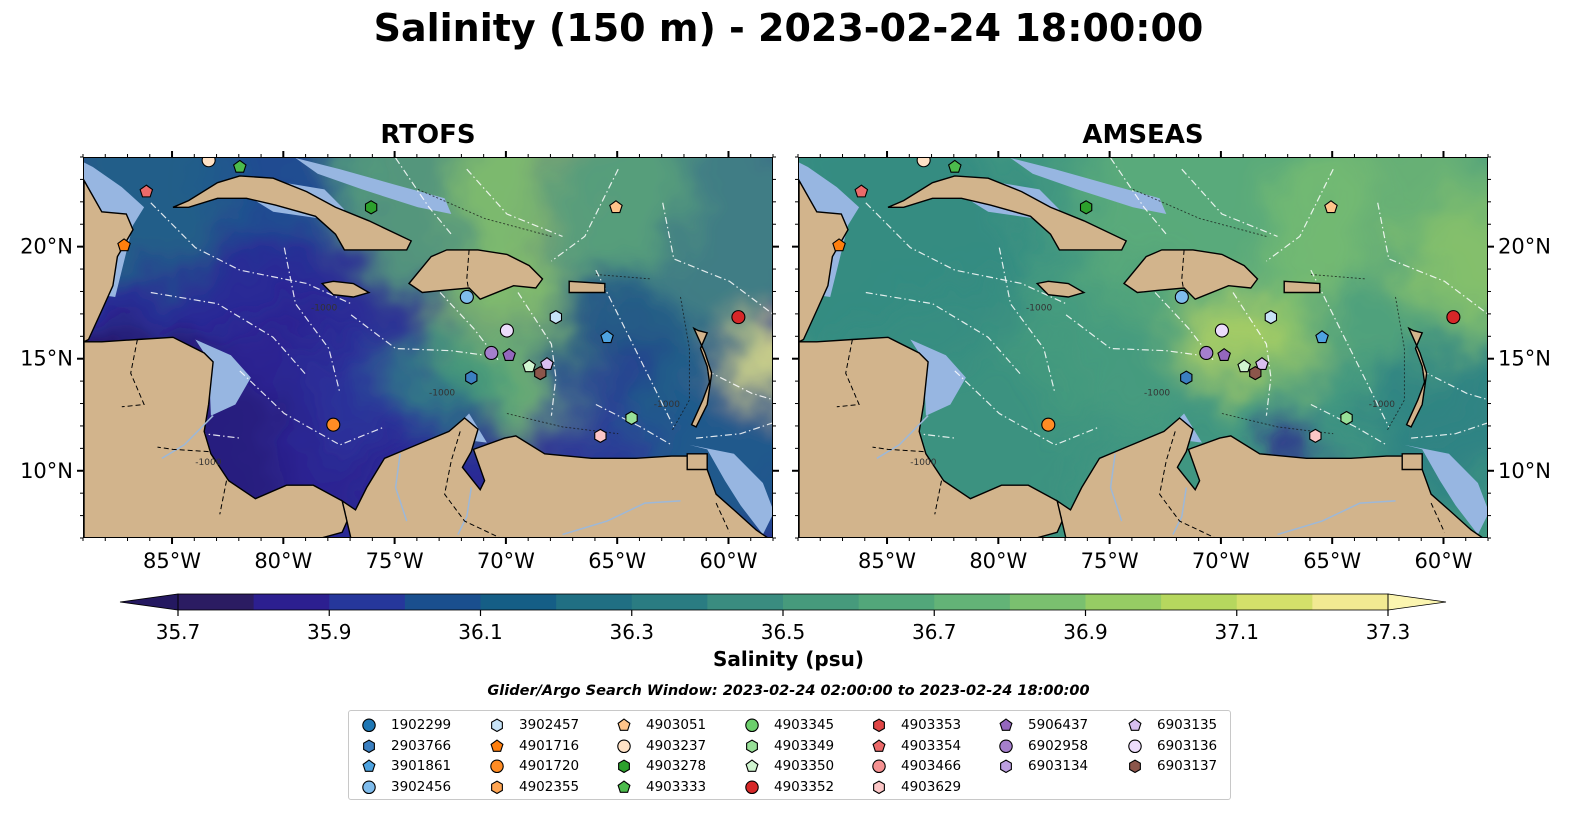 This screenshot has width=1577, height=827. I want to click on legend-entry-6903134: 6903134, so click(1043, 766).